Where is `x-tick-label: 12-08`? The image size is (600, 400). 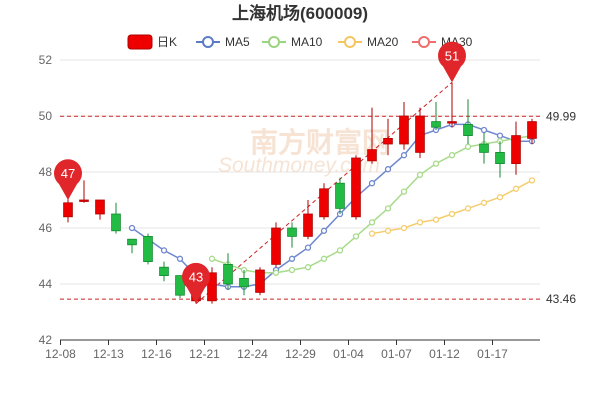
x-tick-label: 12-08 is located at coordinates (60, 354).